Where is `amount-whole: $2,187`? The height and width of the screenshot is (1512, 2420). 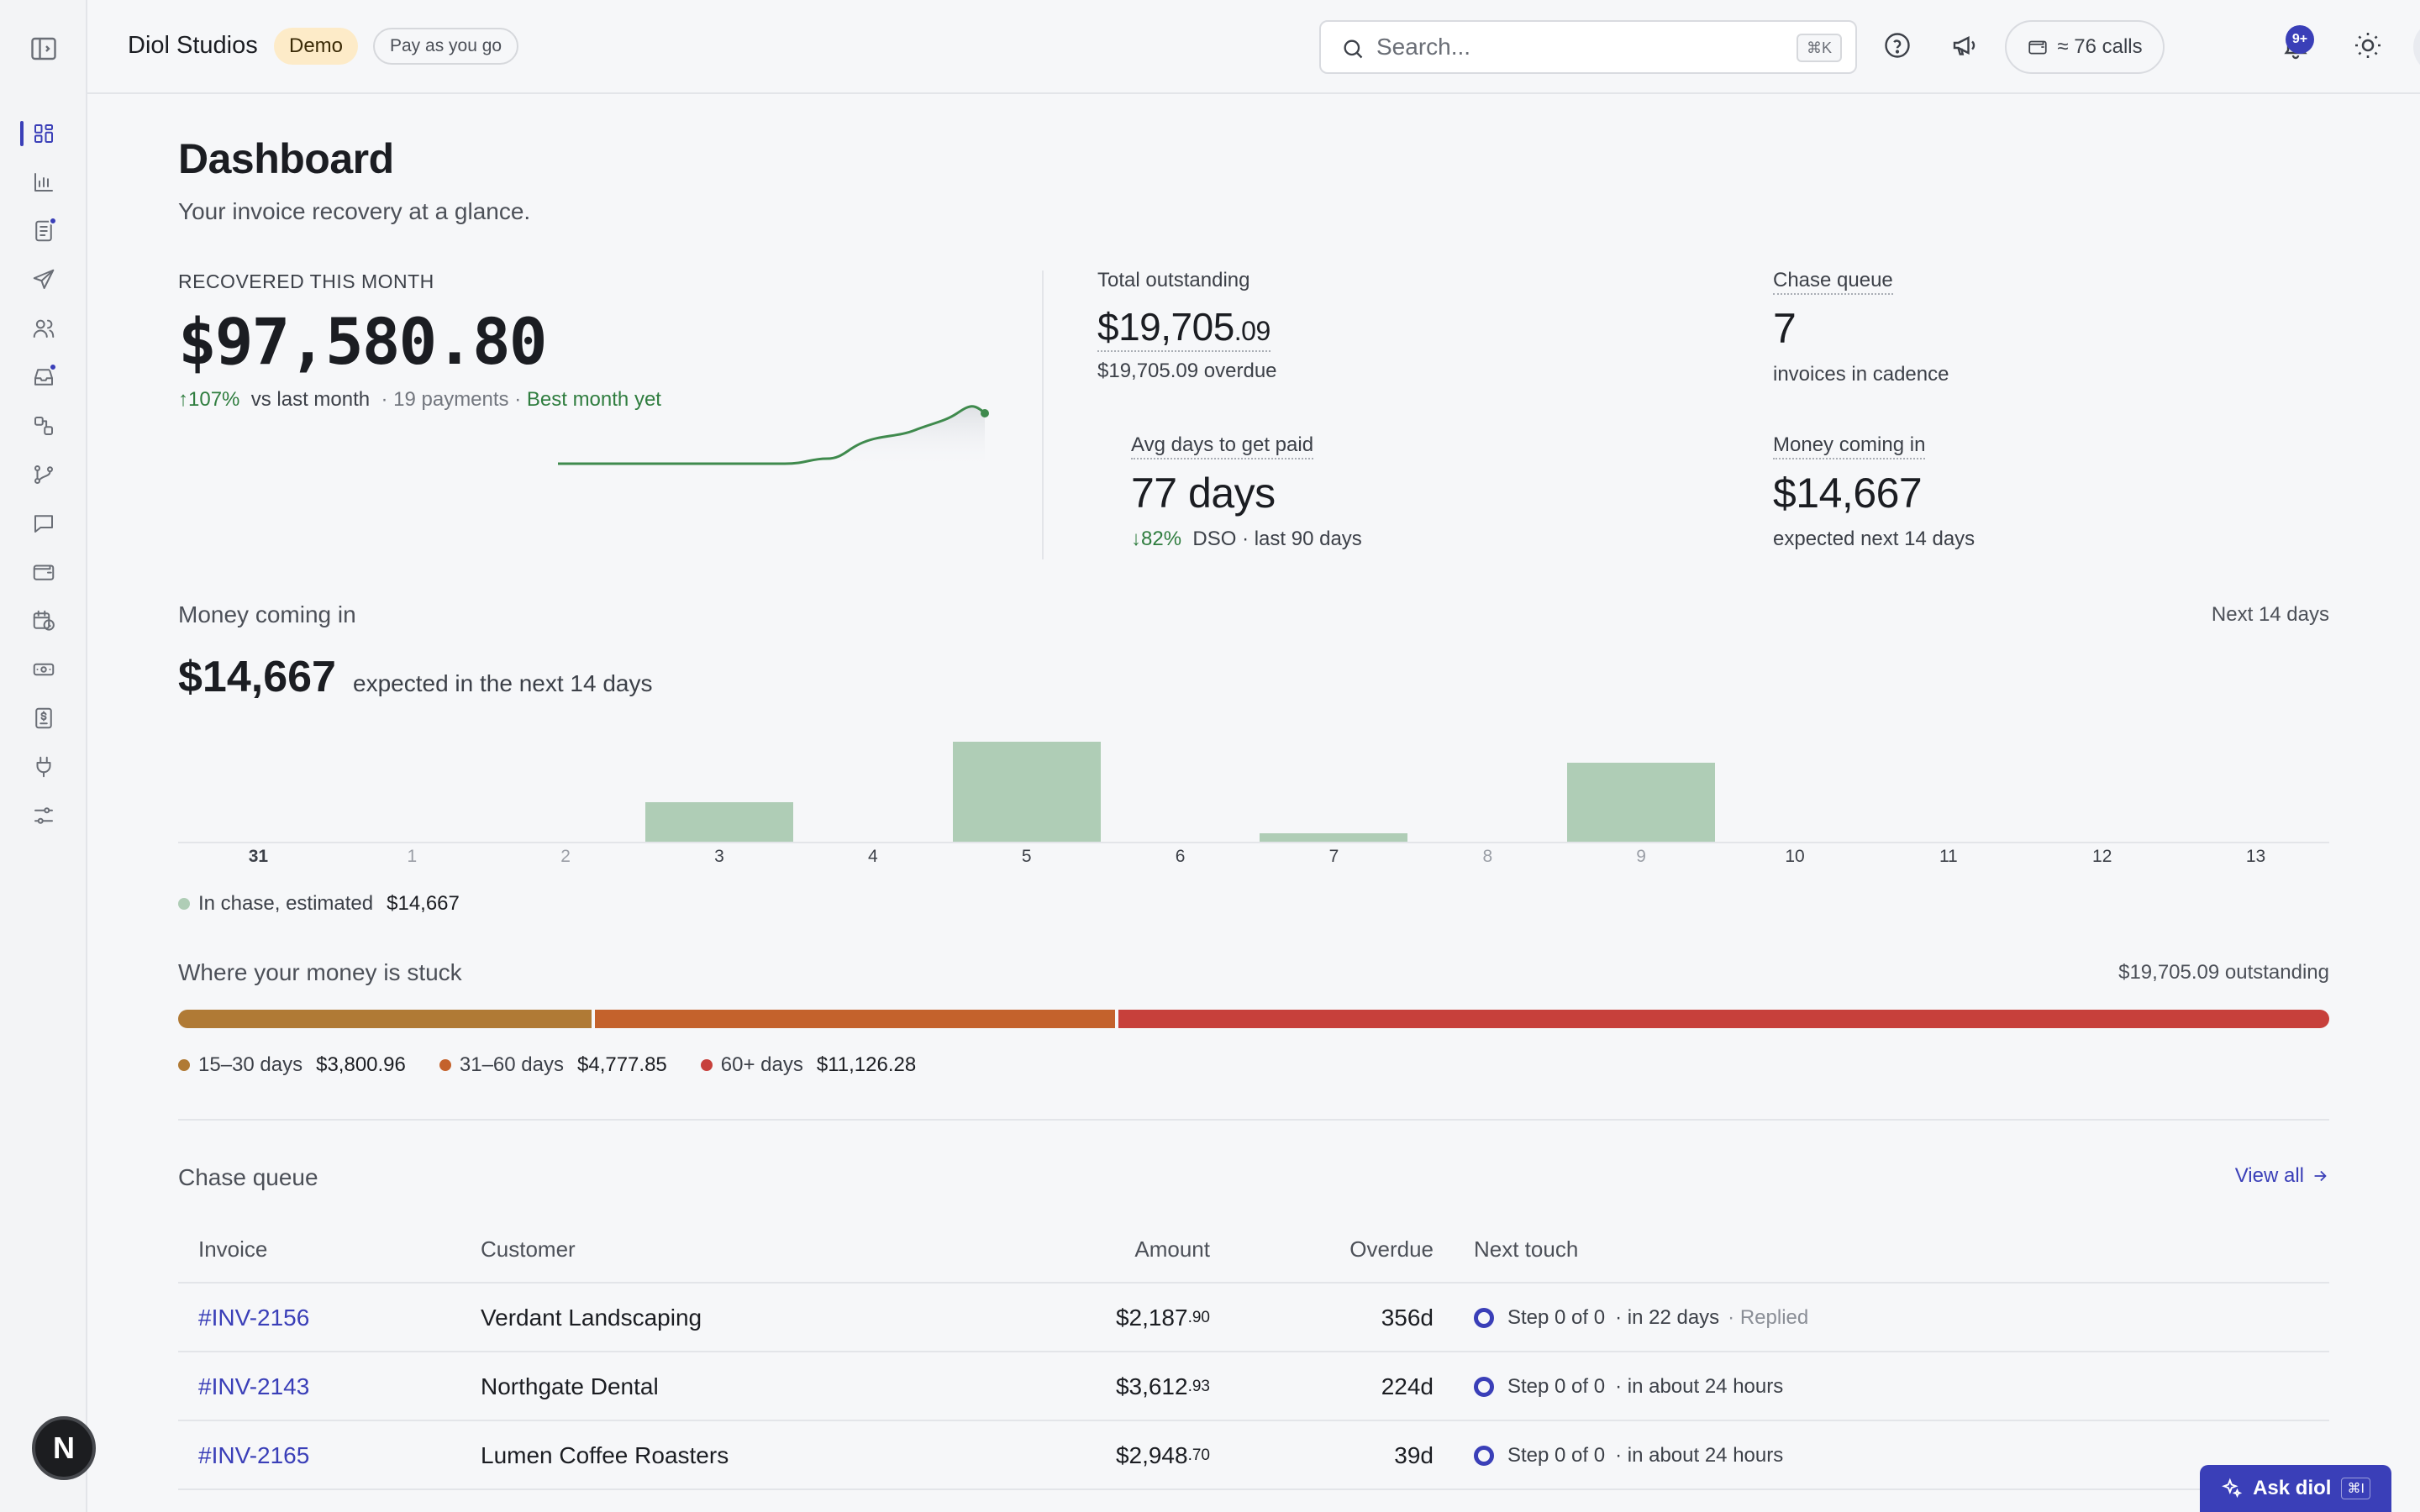 amount-whole: $2,187 is located at coordinates (1151, 1318).